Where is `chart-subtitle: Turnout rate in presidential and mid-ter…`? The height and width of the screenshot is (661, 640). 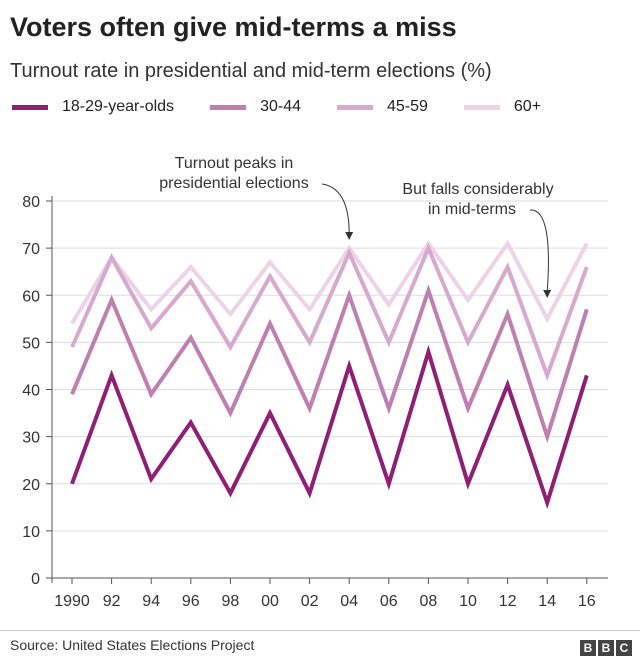 chart-subtitle: Turnout rate in presidential and mid-ter… is located at coordinates (251, 71).